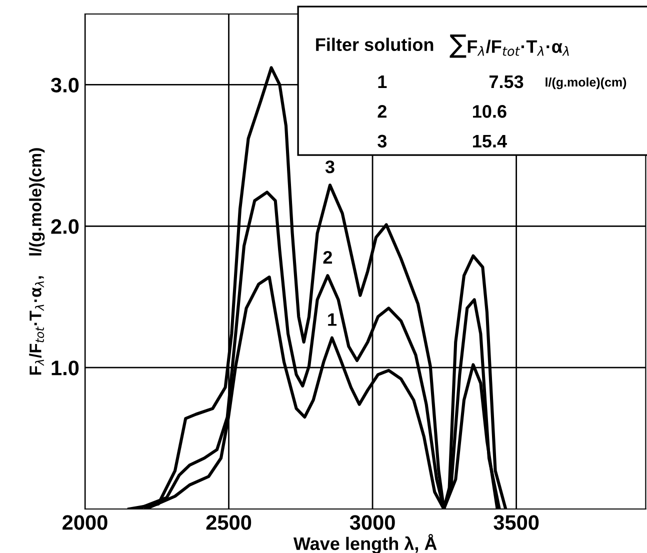  I want to click on x-tick-label: 2000, so click(85, 522).